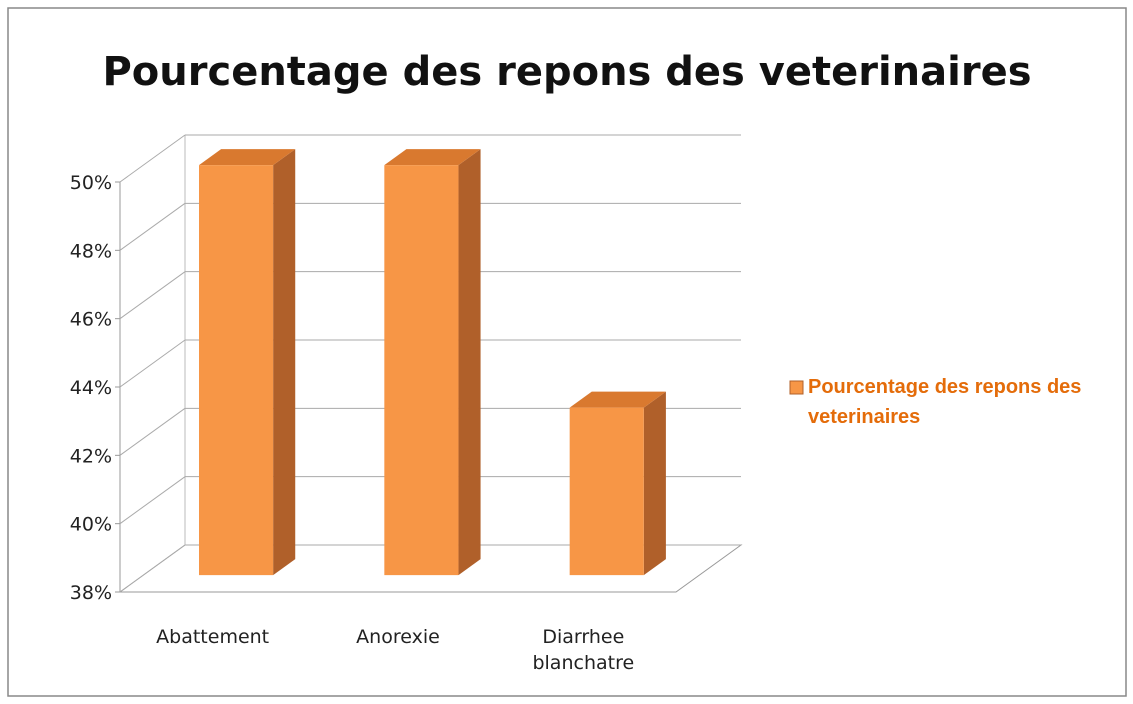 The image size is (1133, 704). I want to click on y-tick-label: 50%, so click(91, 183).